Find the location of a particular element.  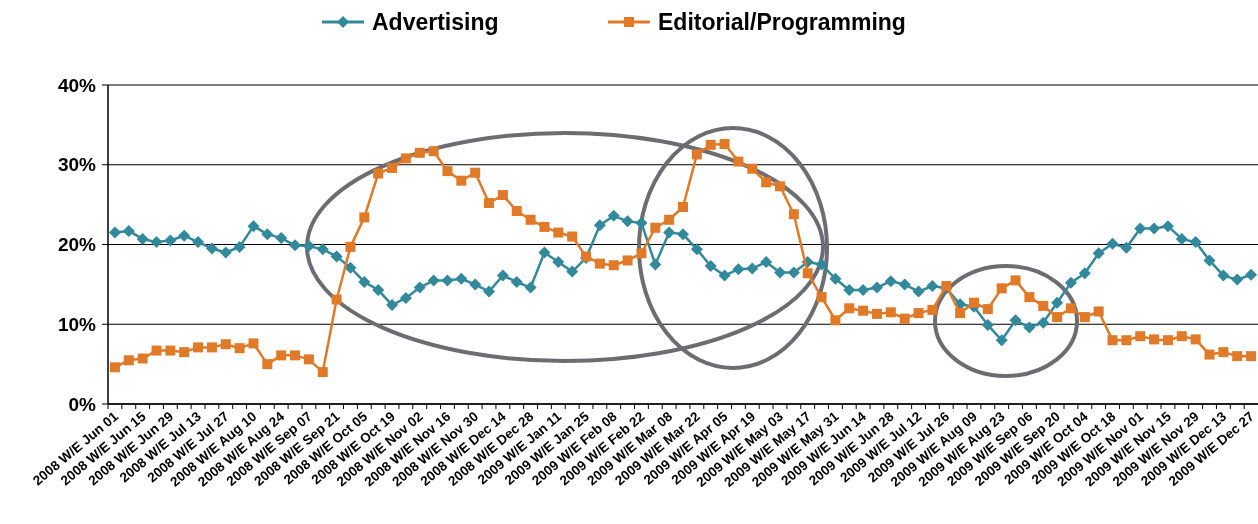

legend-label: Advertising is located at coordinates (435, 22).